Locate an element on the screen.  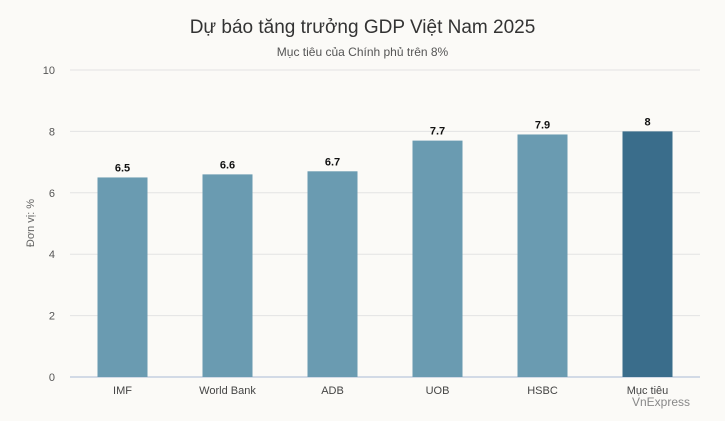
y-tick-label: 10 is located at coordinates (49, 71).